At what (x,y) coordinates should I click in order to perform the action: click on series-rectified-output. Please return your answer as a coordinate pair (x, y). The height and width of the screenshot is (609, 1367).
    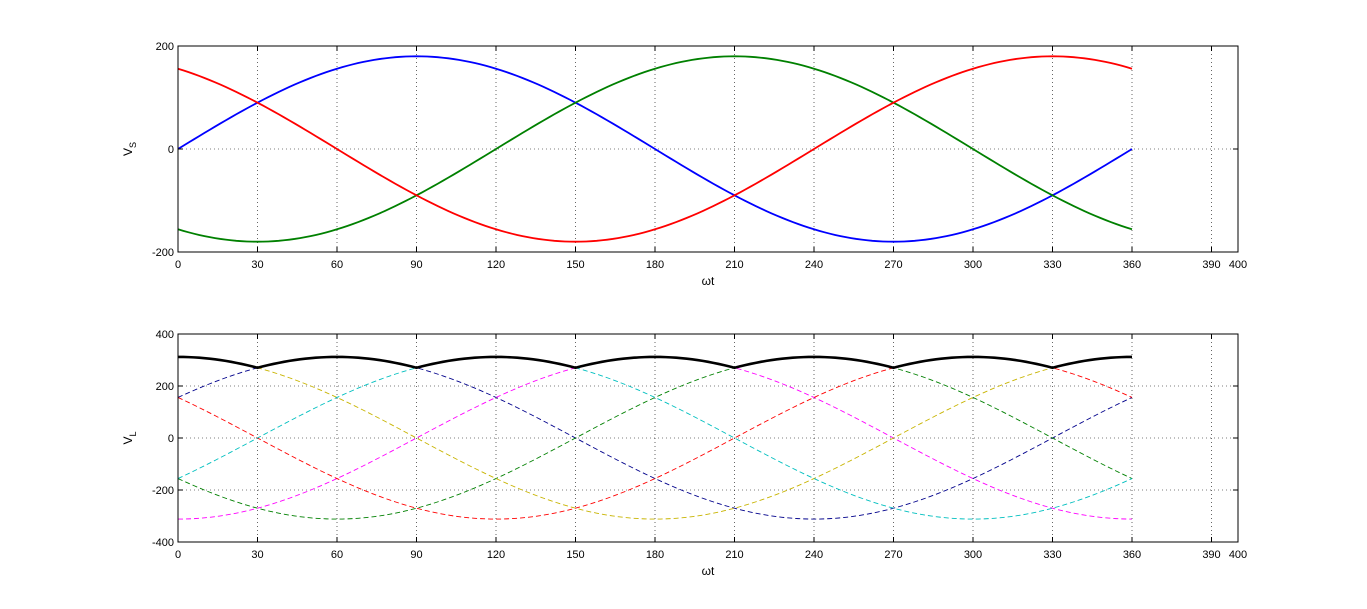
    Looking at the image, I should click on (655, 362).